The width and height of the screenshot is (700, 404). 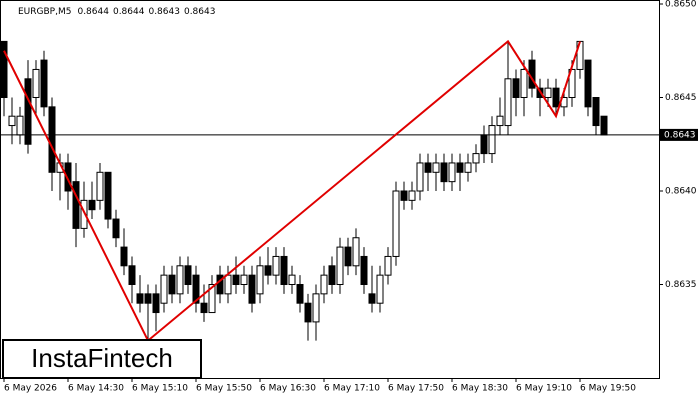 I want to click on x-tick-label: 6 May 19:10, so click(x=544, y=389).